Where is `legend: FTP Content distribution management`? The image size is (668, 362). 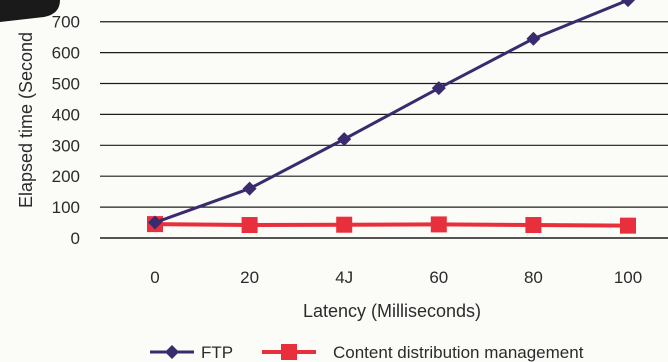
legend: FTP Content distribution management is located at coordinates (367, 352).